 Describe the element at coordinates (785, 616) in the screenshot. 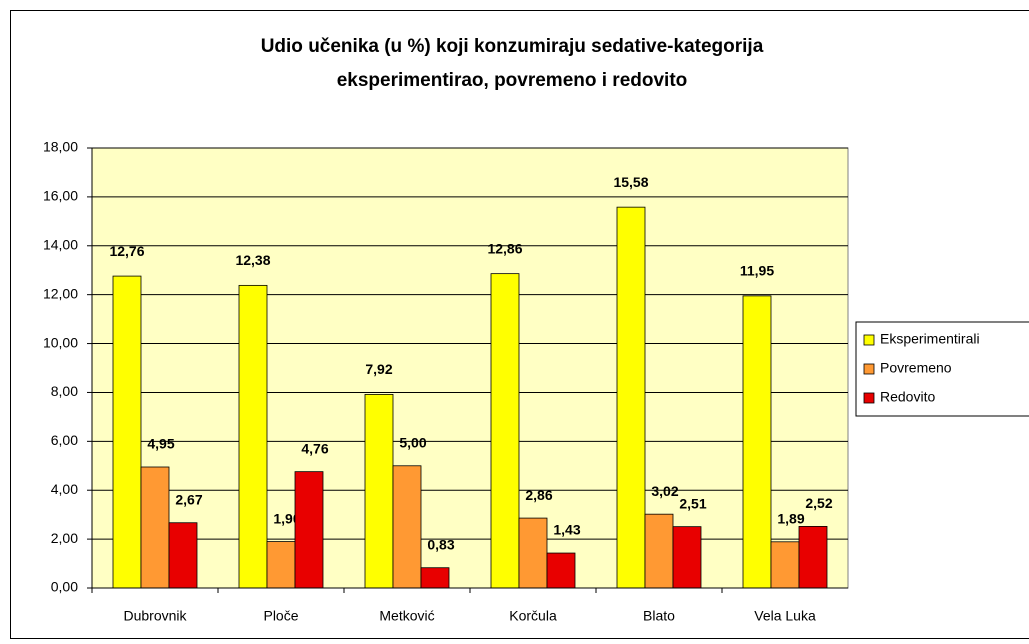

I see `x-tick-label: Vela Luka` at that location.